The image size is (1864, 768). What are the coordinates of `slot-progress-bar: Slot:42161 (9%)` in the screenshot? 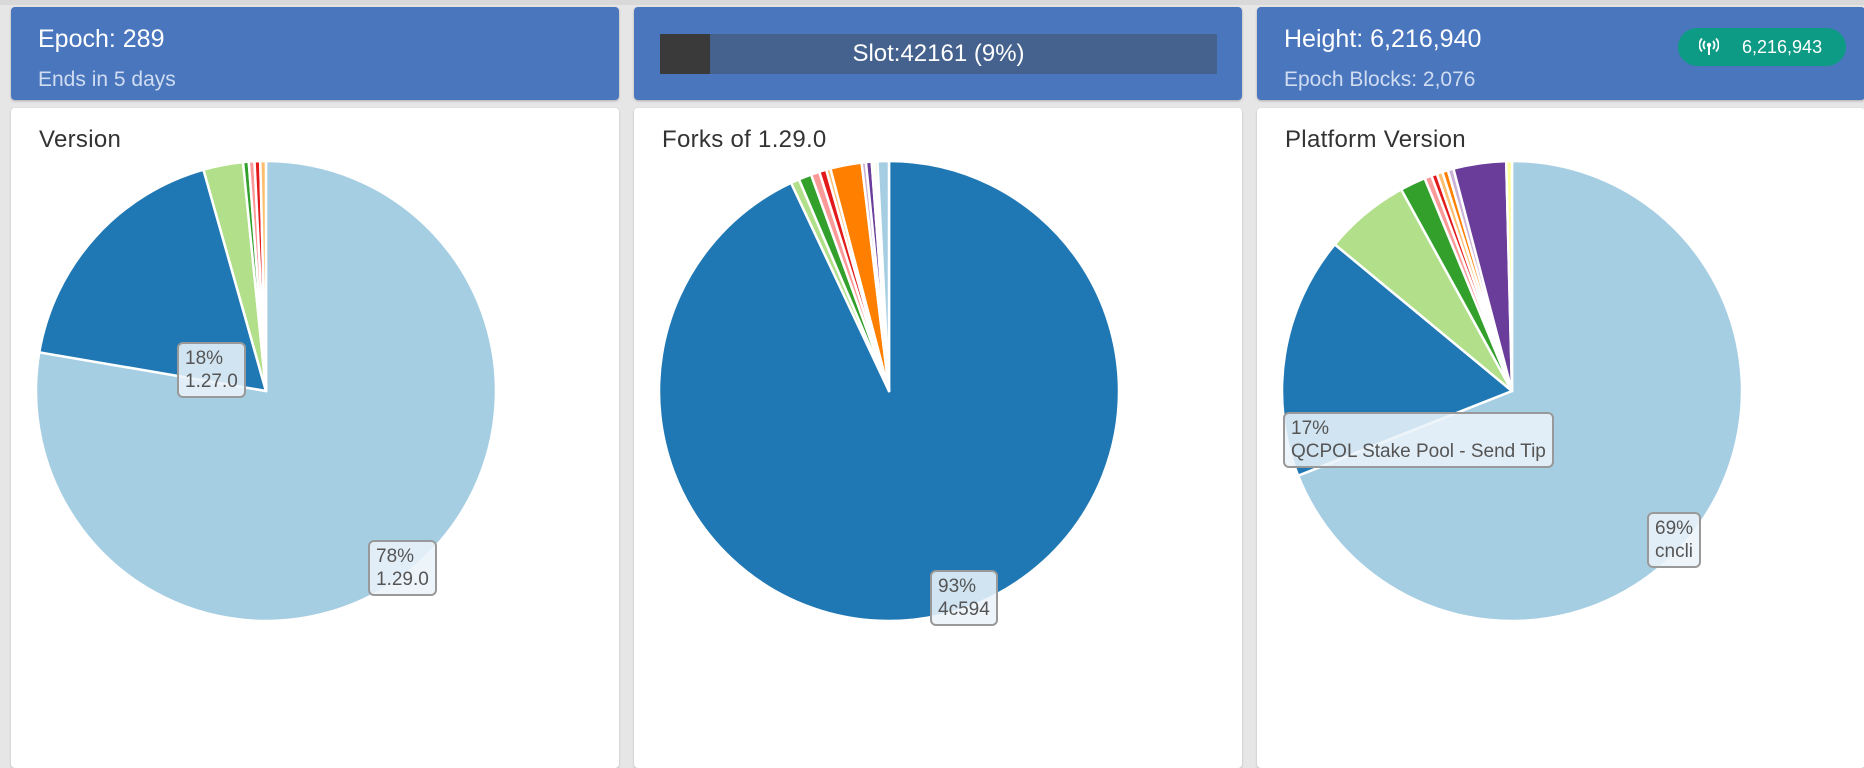 It's located at (938, 54).